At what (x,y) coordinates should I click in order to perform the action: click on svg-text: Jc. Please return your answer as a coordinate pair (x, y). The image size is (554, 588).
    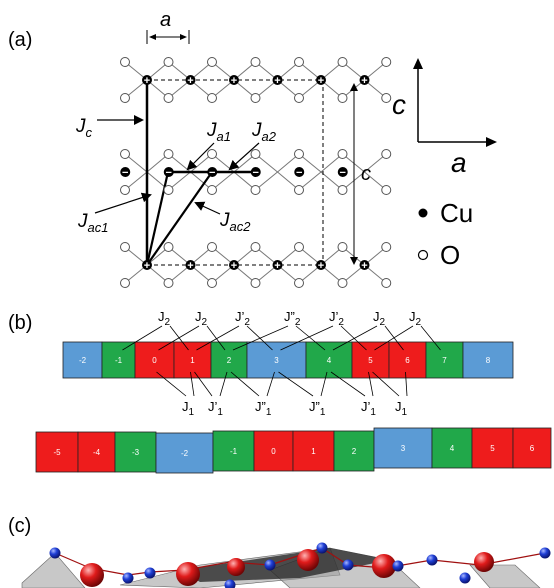
    Looking at the image, I should click on (84, 128).